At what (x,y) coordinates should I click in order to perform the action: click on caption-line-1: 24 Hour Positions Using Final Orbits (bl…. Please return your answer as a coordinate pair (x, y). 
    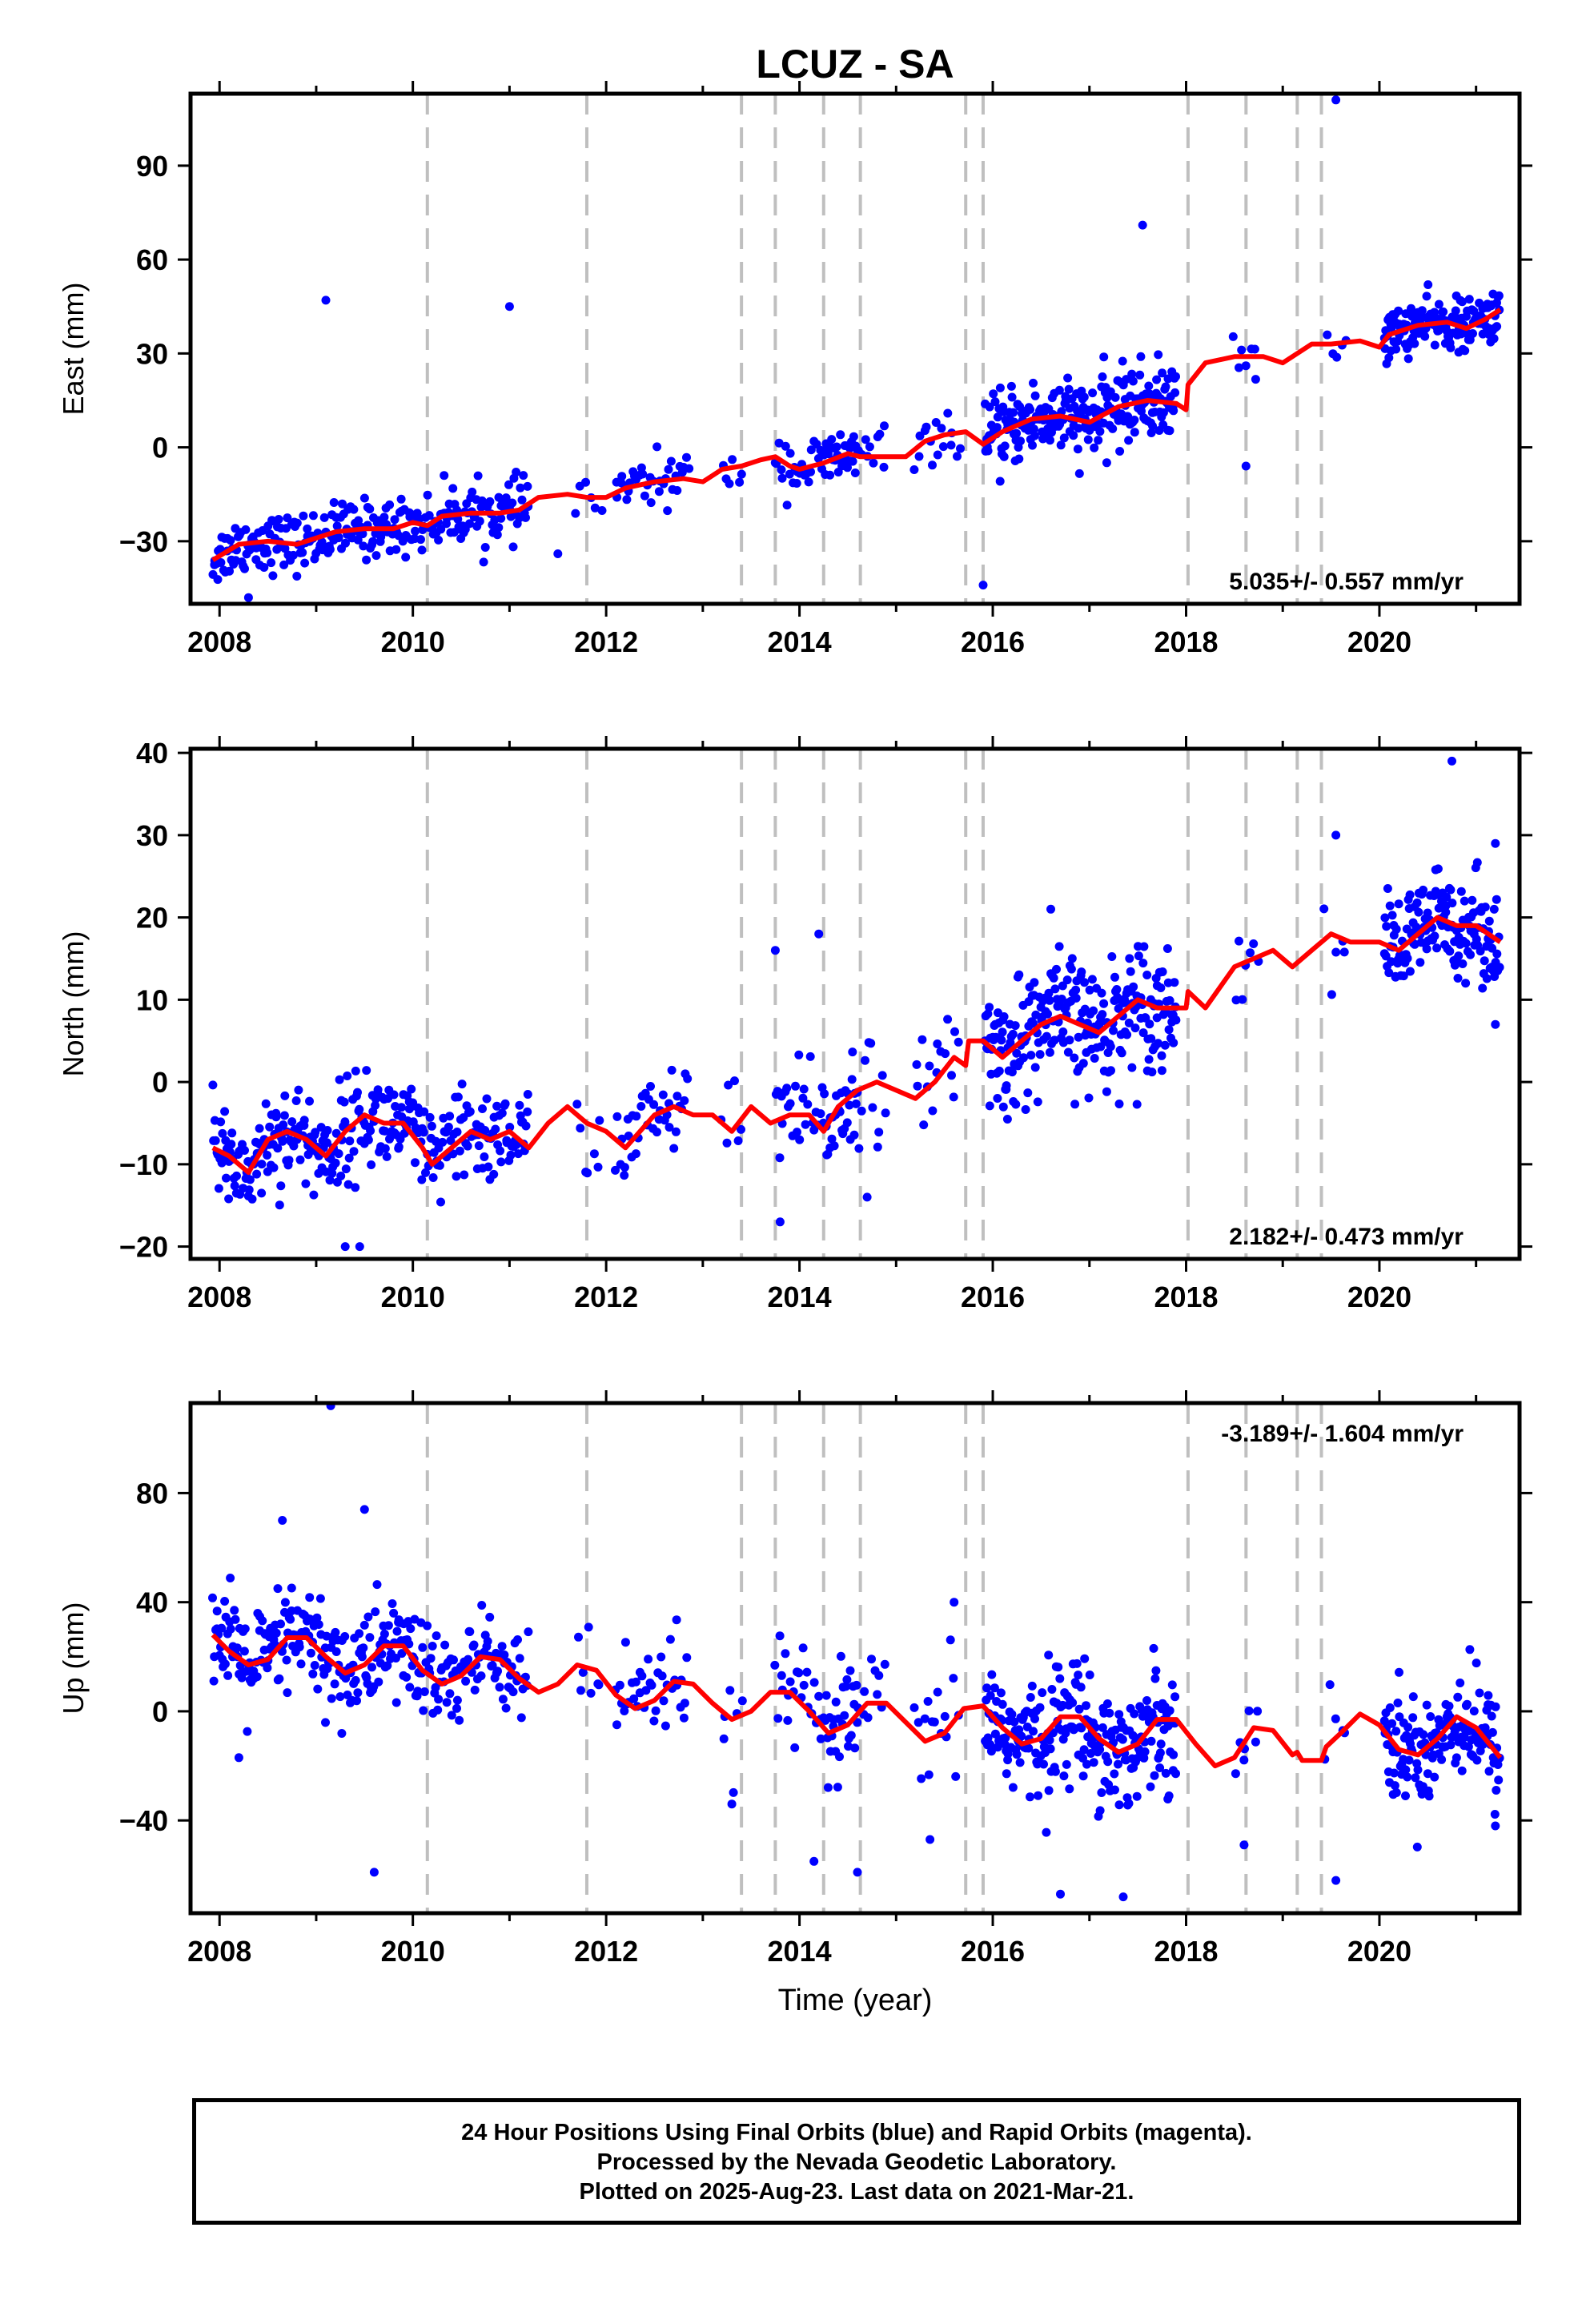
    Looking at the image, I should click on (856, 2132).